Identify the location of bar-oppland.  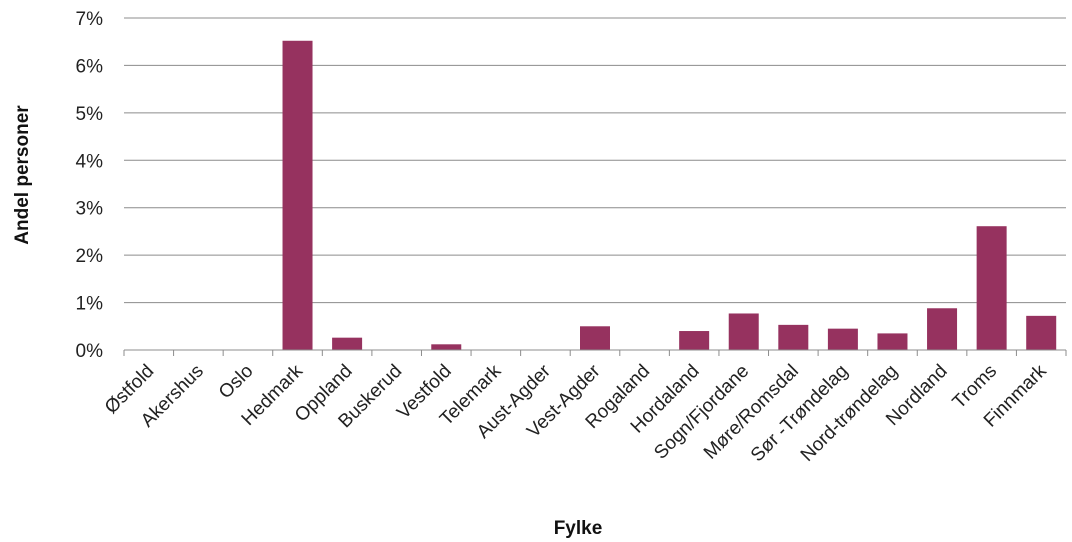
(347, 343).